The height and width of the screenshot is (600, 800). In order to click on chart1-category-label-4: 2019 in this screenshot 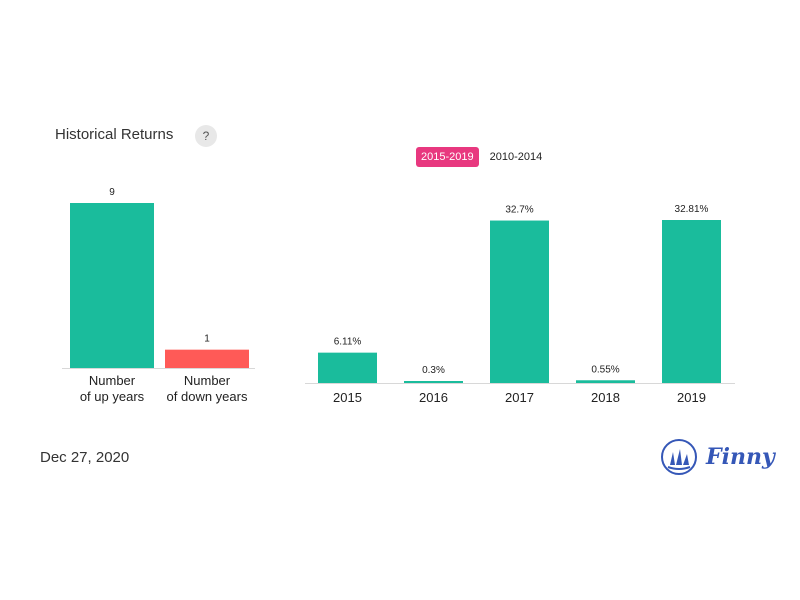, I will do `click(691, 397)`.